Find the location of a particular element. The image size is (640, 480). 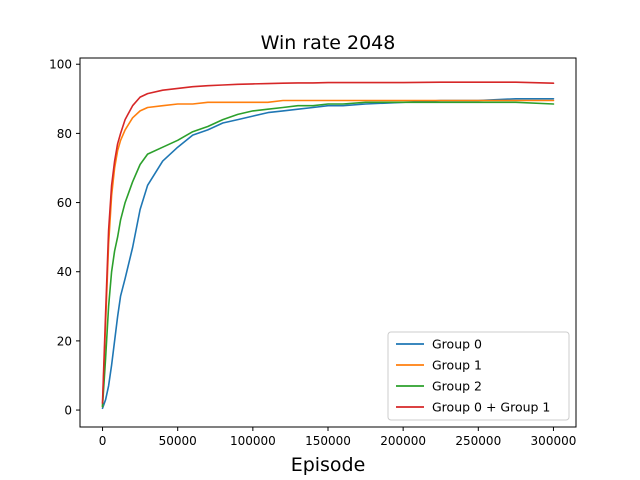

x-tick-label: 100000 is located at coordinates (253, 441).